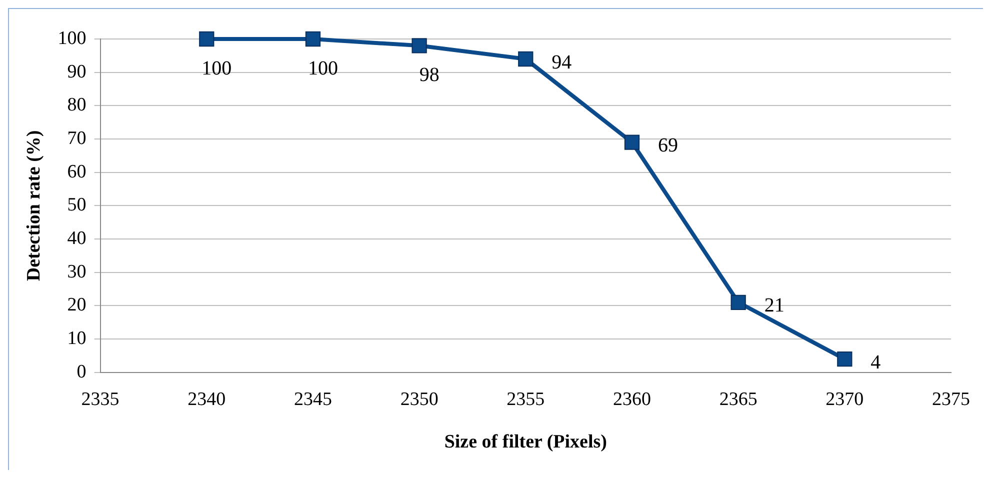 This screenshot has width=990, height=477. I want to click on y-tick-label: 100, so click(72, 38).